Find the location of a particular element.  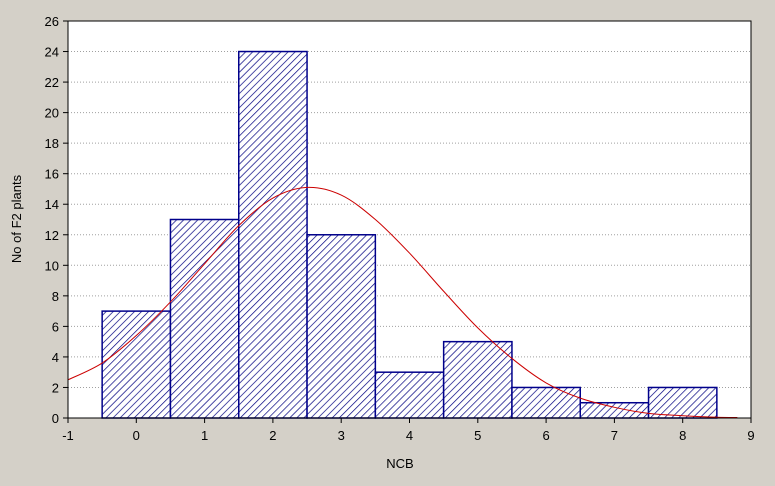

x-tick-label: 7 is located at coordinates (614, 435).